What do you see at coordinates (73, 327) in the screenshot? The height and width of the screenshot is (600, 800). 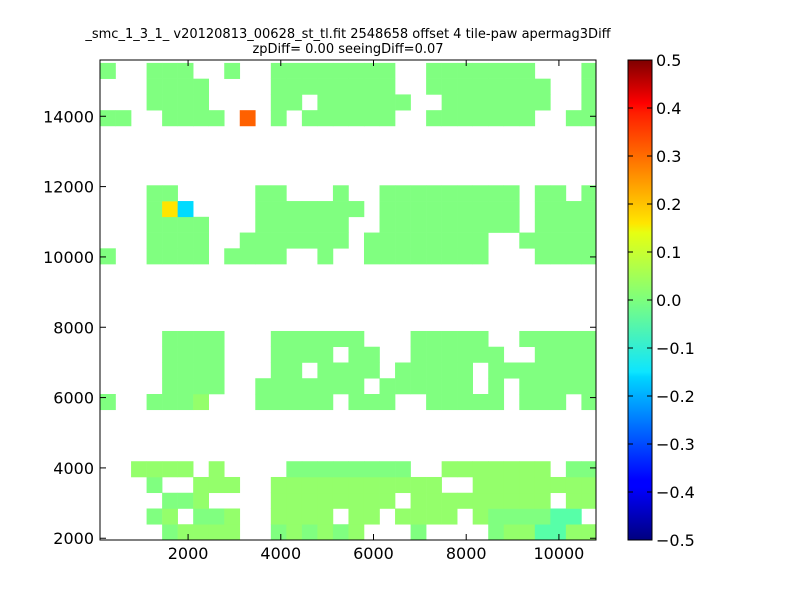 I see `y-tick-label: 8000` at bounding box center [73, 327].